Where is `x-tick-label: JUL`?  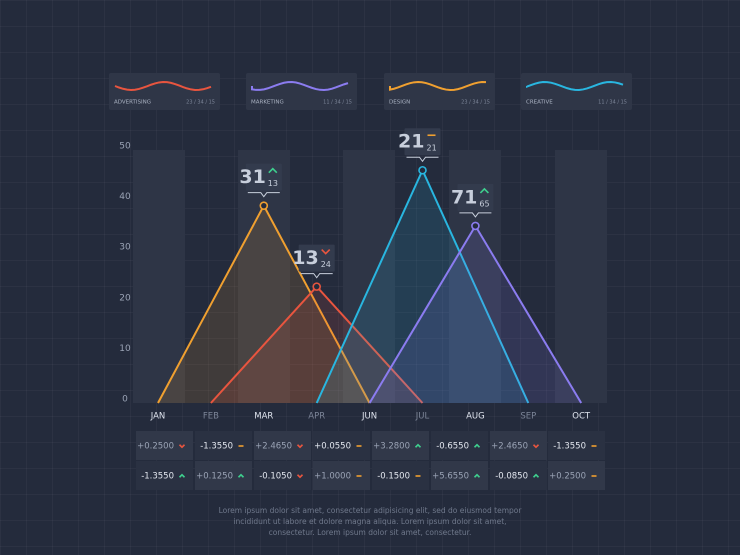
x-tick-label: JUL is located at coordinates (422, 417).